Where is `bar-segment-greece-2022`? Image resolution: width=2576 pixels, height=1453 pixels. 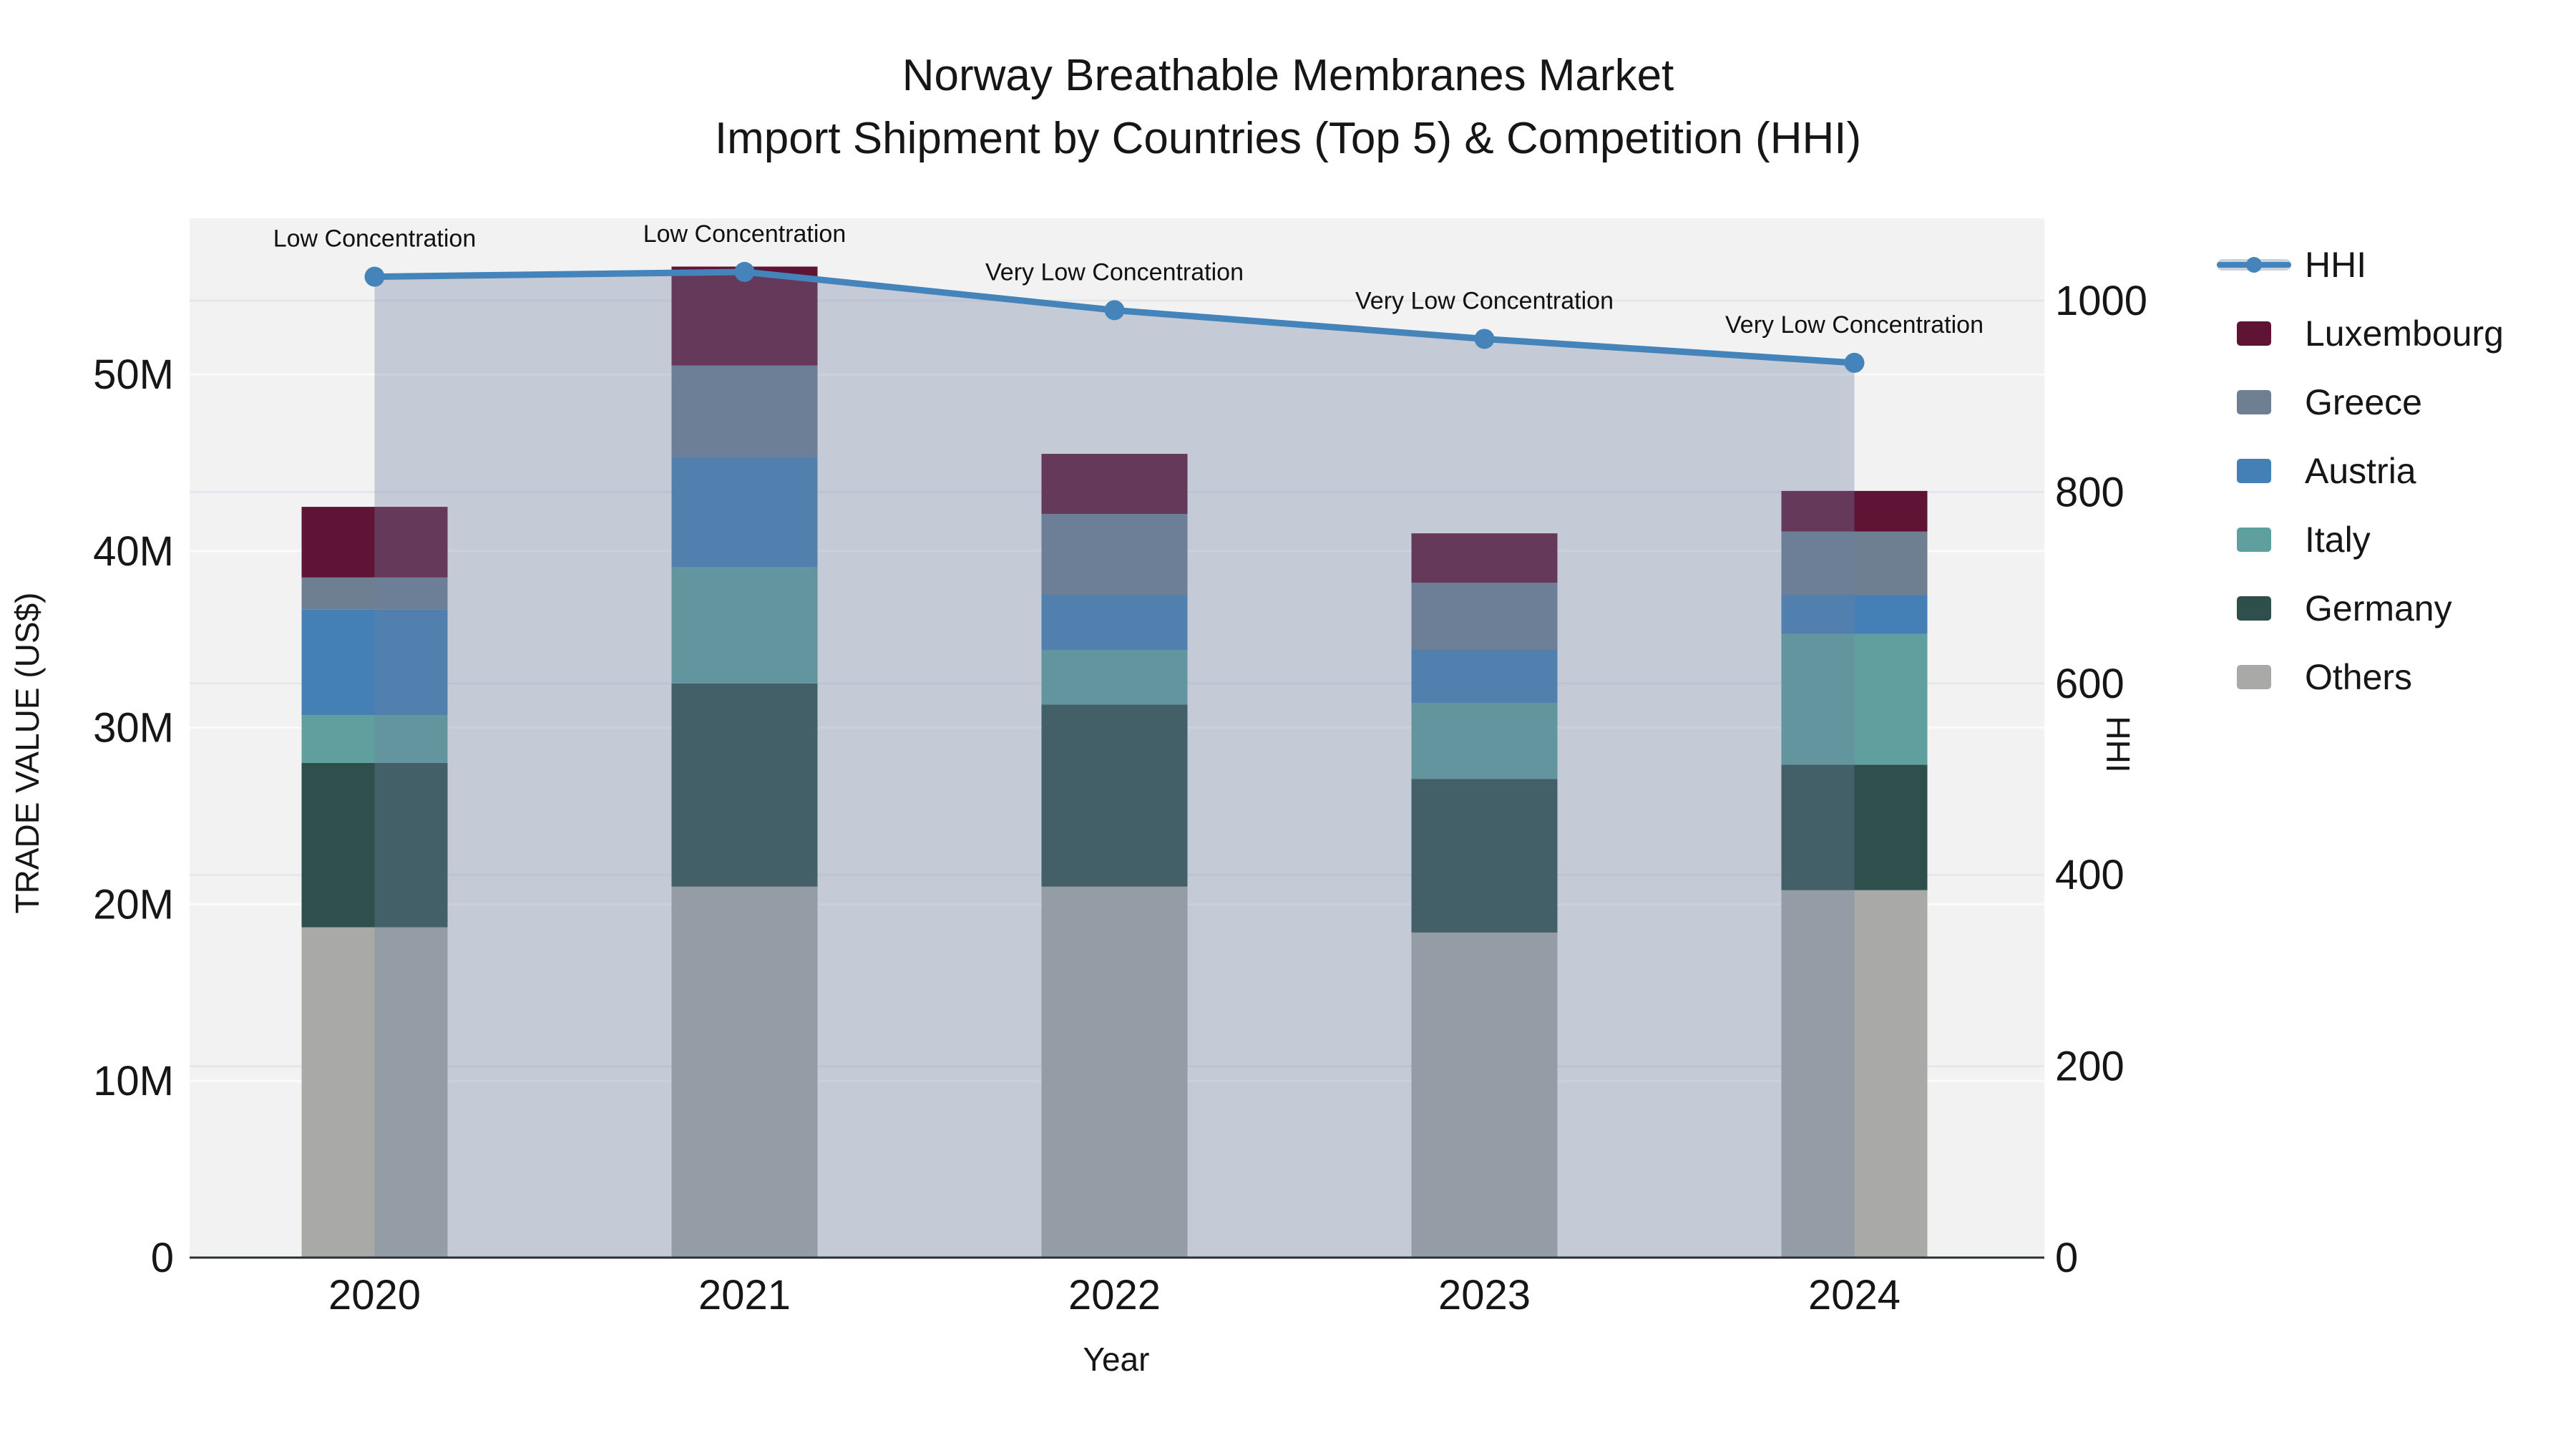 bar-segment-greece-2022 is located at coordinates (1114, 554).